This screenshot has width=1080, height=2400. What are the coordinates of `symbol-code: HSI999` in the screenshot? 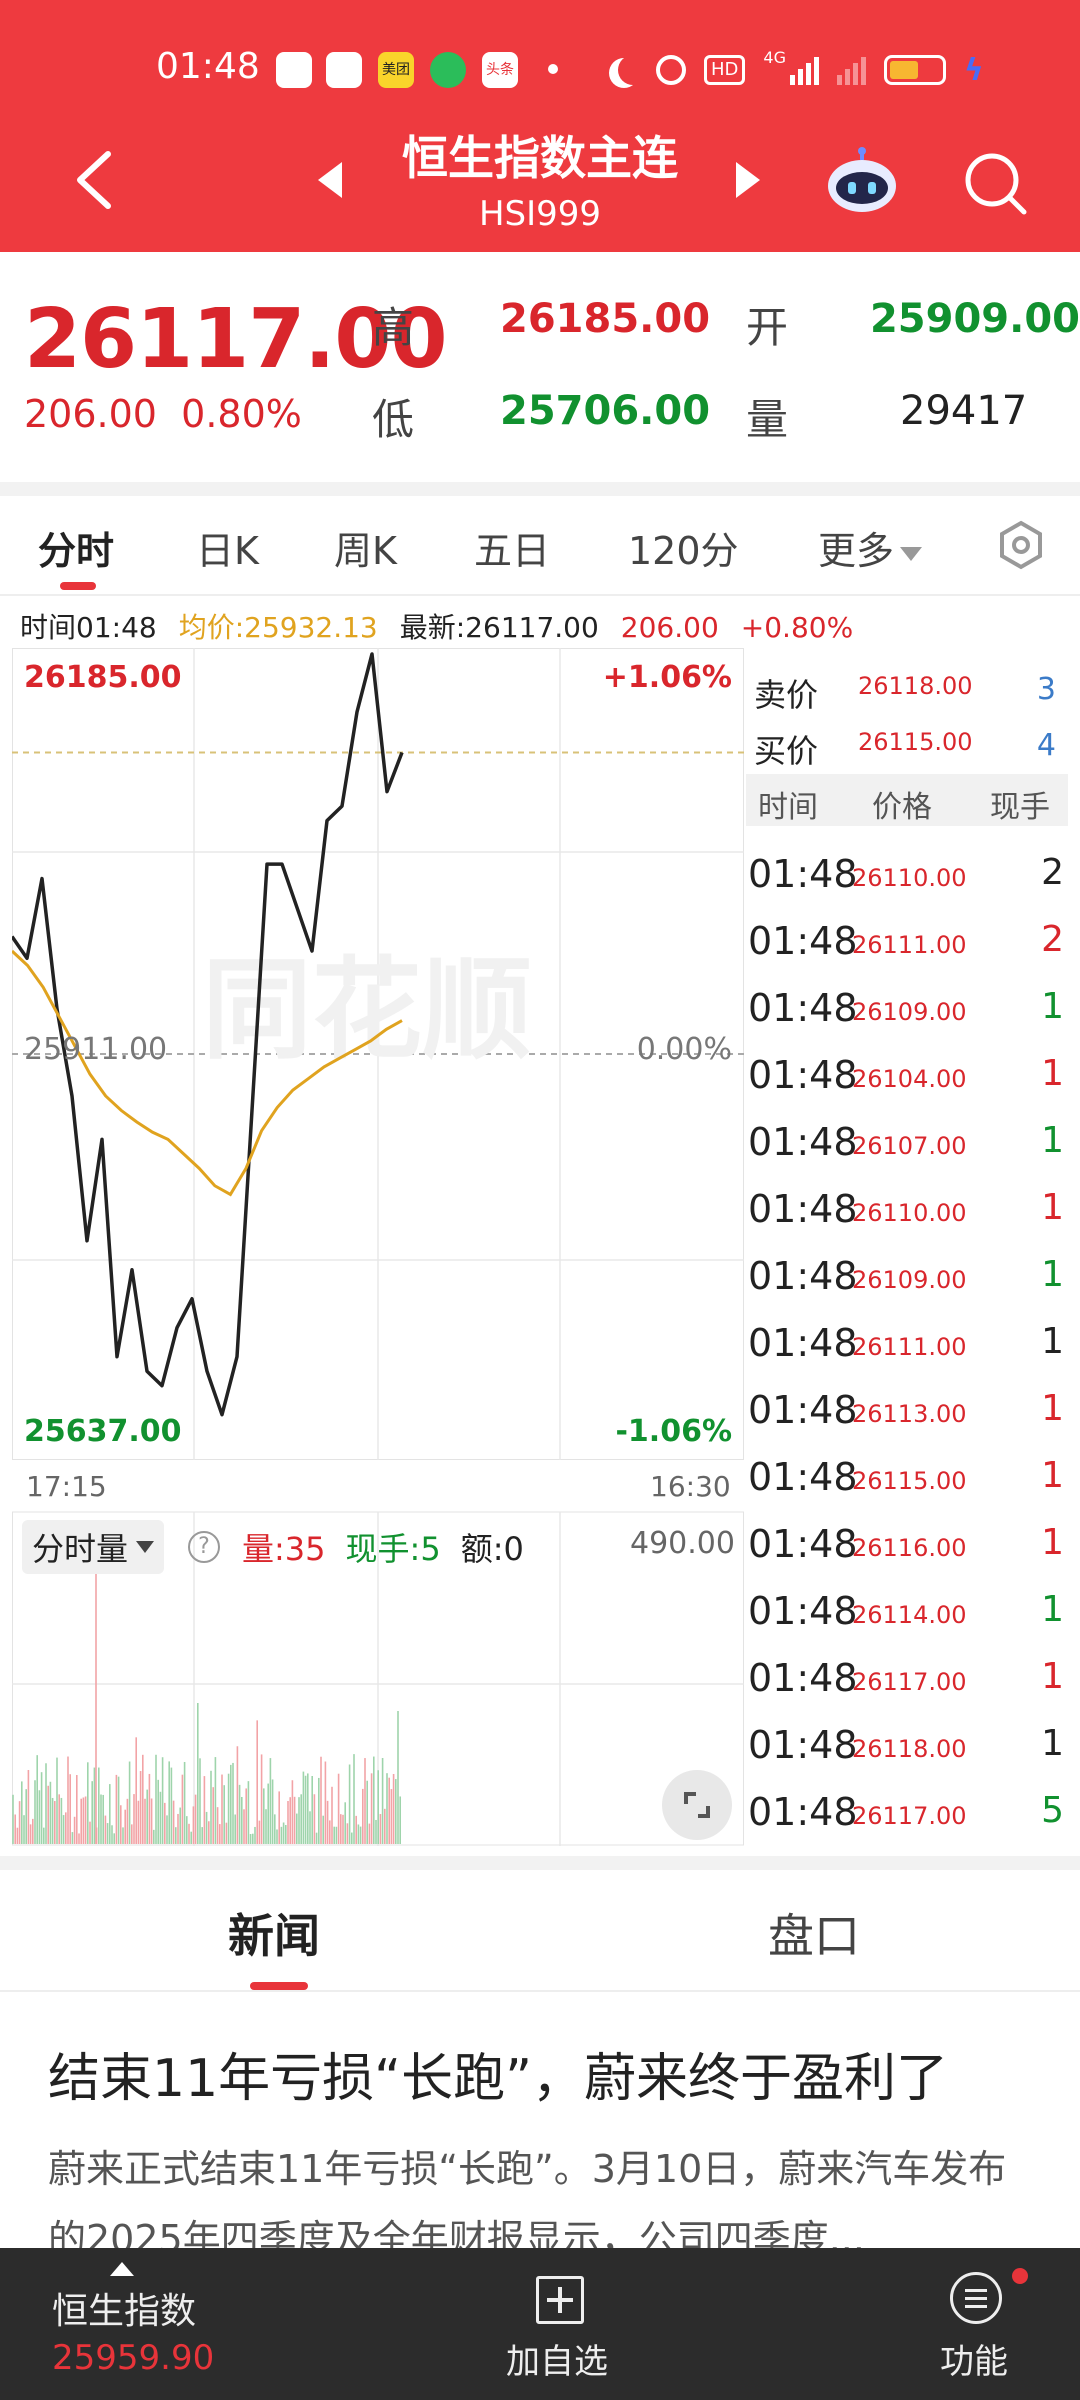 It's located at (540, 214).